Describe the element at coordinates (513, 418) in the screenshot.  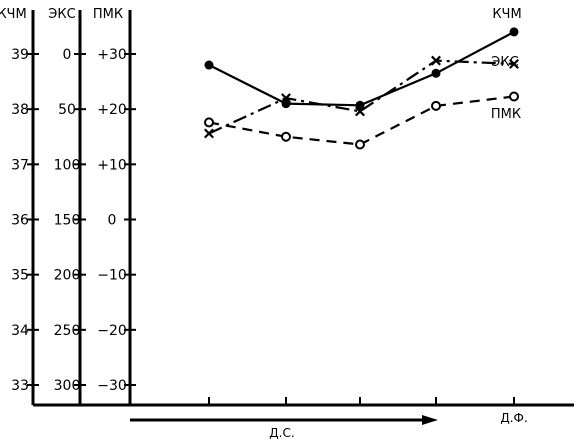
I see `x-tick-label: Д.Ф.` at that location.